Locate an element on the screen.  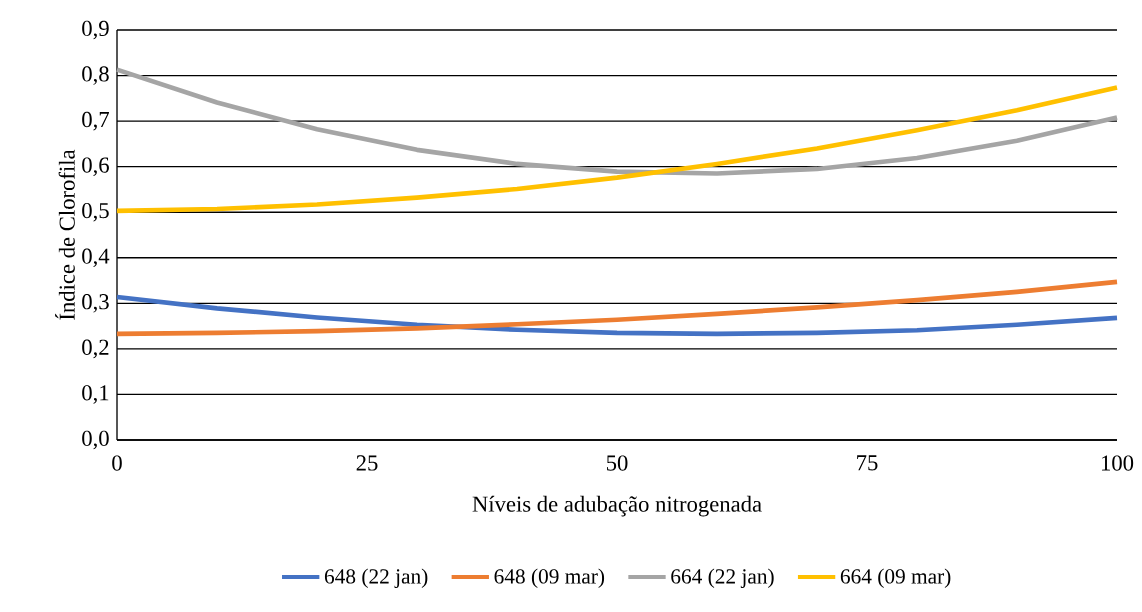
x-tick-label: 50 is located at coordinates (617, 463).